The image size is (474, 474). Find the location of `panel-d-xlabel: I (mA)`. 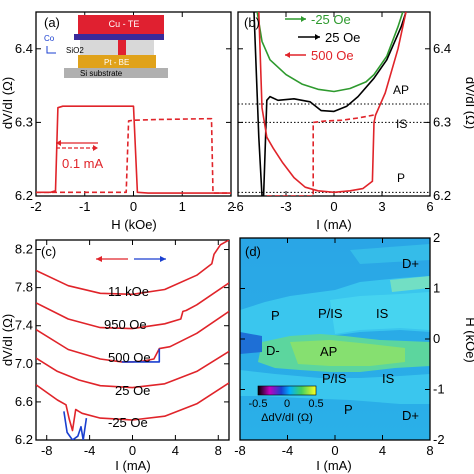

panel-d-xlabel: I (mA) is located at coordinates (333, 465).